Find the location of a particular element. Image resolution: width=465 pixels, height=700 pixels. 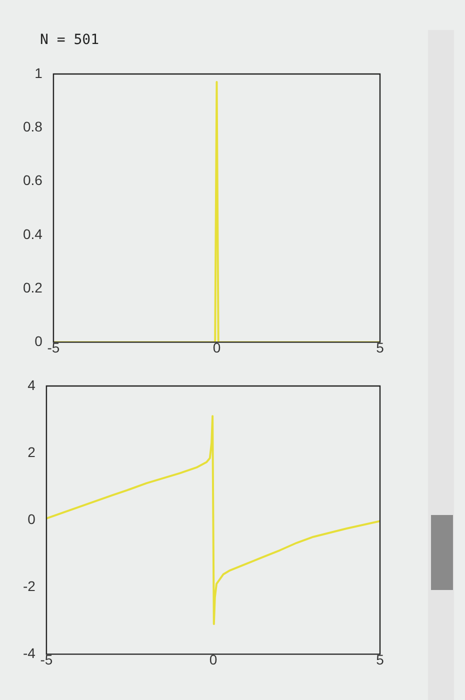

y-tick-label: 0.6 is located at coordinates (32, 180).